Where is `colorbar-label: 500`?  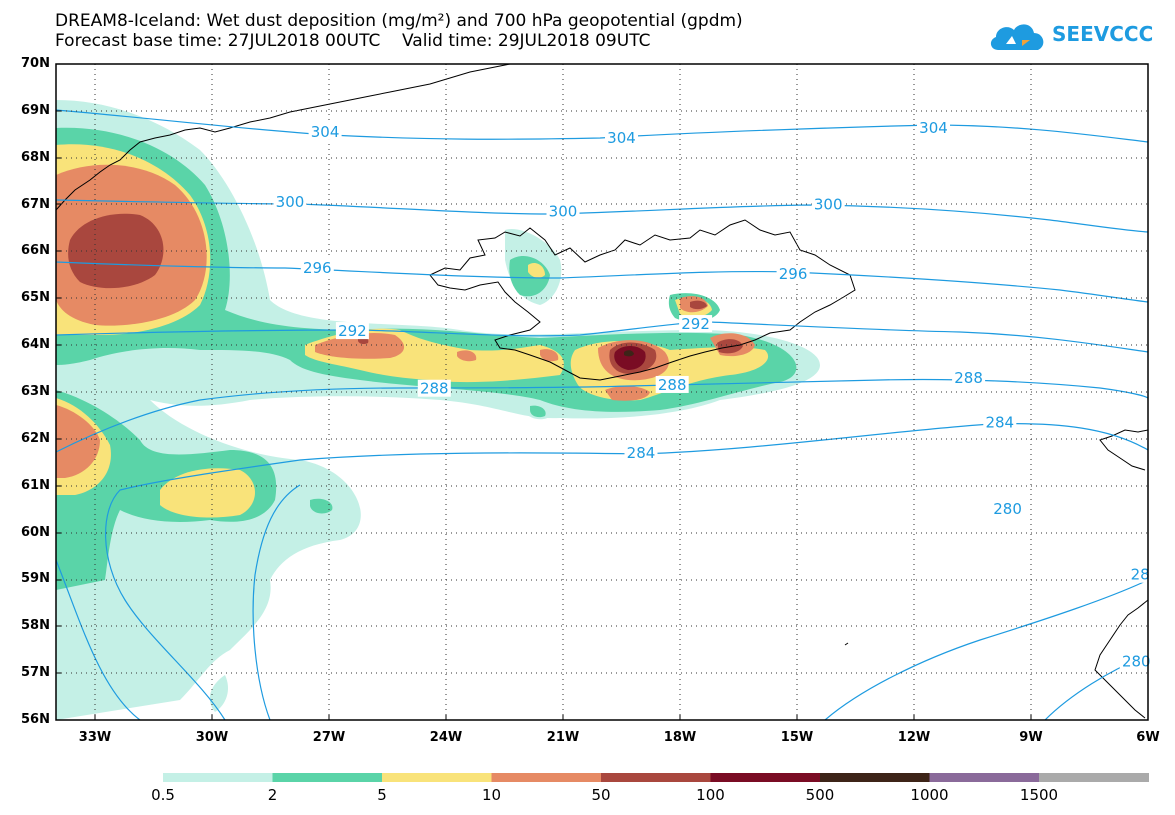 colorbar-label: 500 is located at coordinates (820, 795).